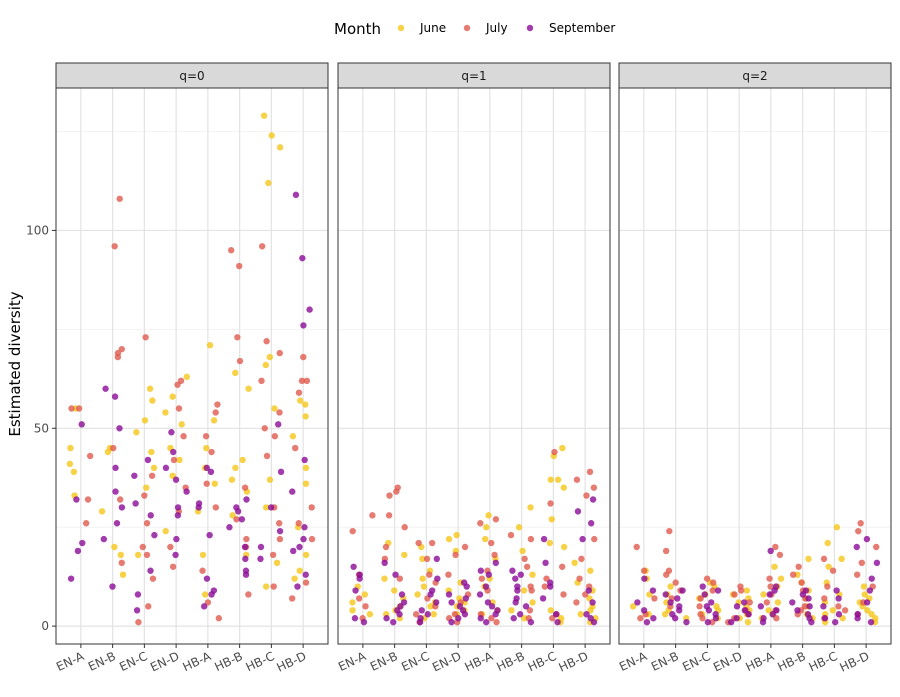 The image size is (900, 697). What do you see at coordinates (463, 659) in the screenshot?
I see `x-axis: EN-A EN-B EN-CEN-D HB-A HB-BHB-CHB-D` at bounding box center [463, 659].